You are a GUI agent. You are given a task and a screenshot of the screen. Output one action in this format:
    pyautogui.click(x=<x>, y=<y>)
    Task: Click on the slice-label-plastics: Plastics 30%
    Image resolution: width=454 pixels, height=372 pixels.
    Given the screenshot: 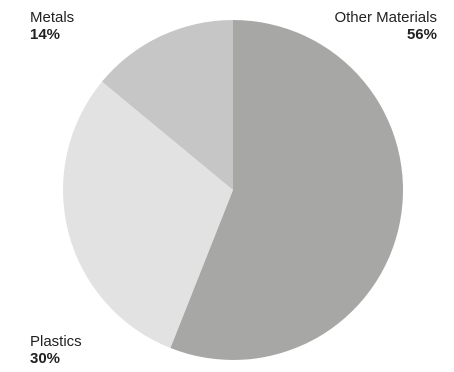 What is the action you would take?
    pyautogui.click(x=56, y=350)
    